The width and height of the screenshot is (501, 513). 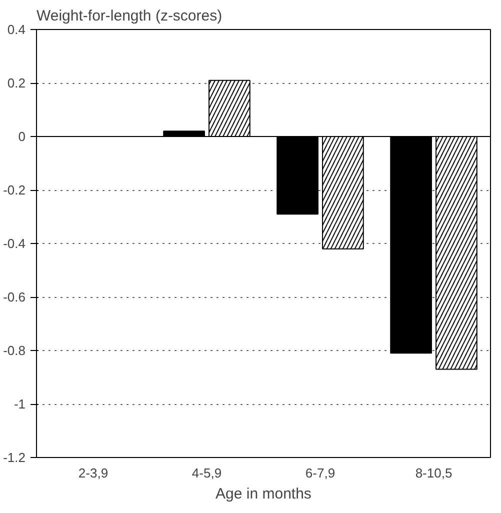 What do you see at coordinates (93, 473) in the screenshot?
I see `x-tick-label: 2-3,9` at bounding box center [93, 473].